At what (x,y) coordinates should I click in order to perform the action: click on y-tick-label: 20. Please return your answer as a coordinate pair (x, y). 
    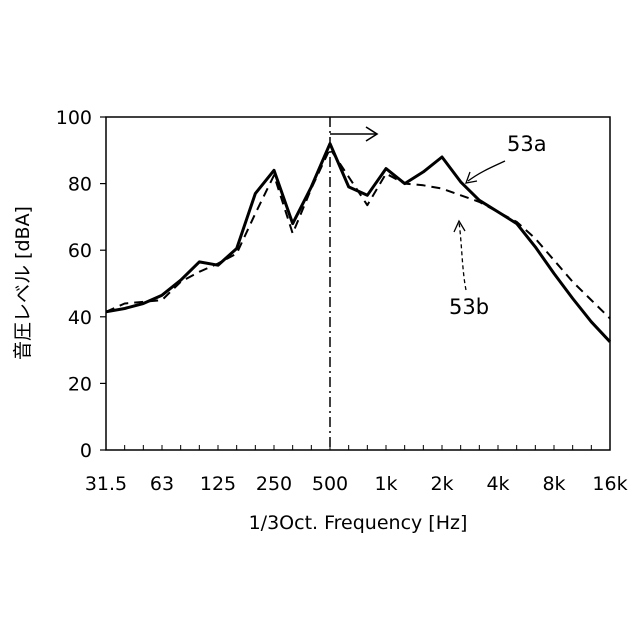
    Looking at the image, I should click on (80, 384).